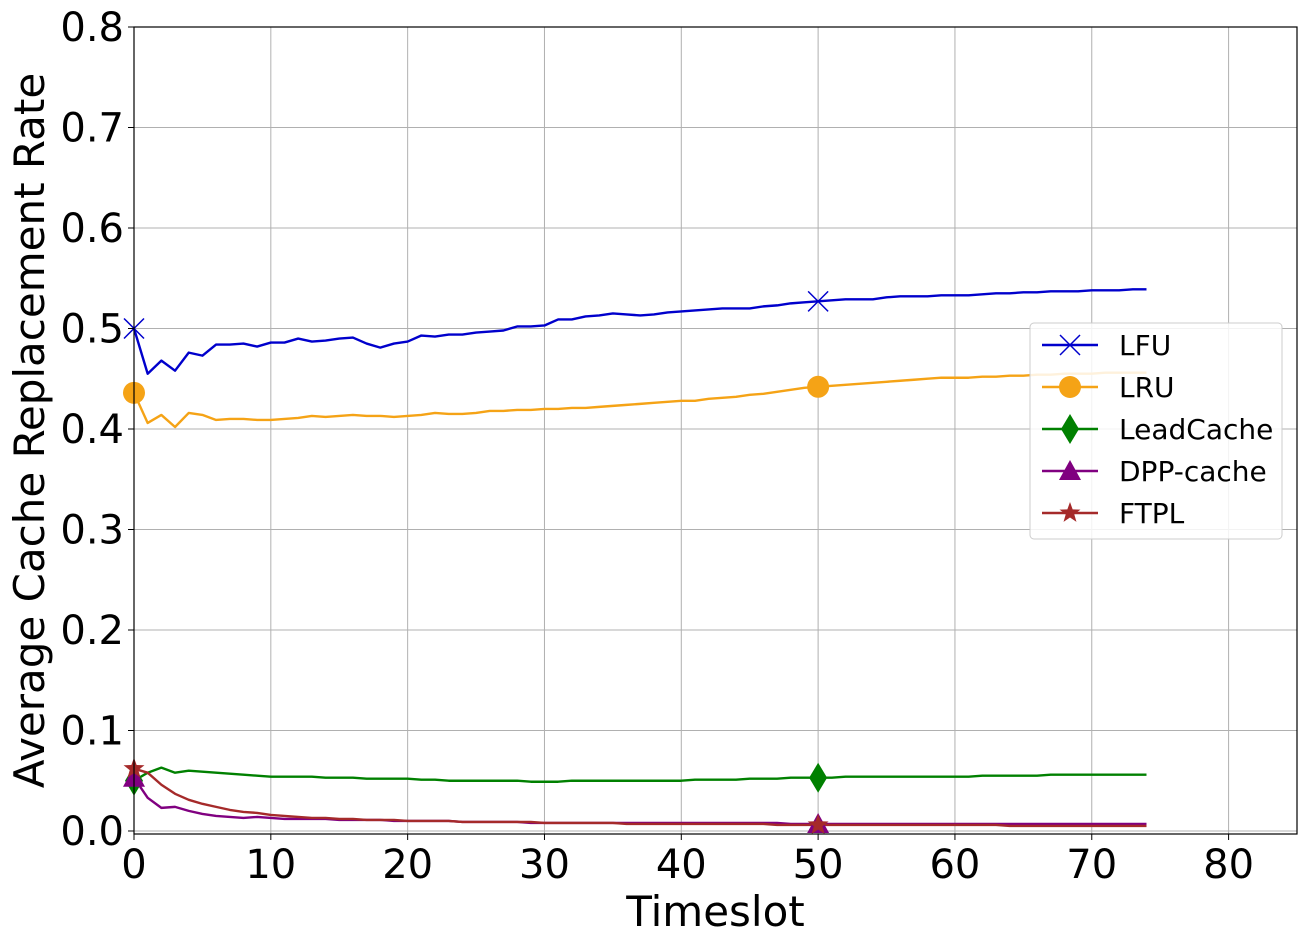 The height and width of the screenshot is (944, 1306). Describe the element at coordinates (715, 911) in the screenshot. I see `x-axis-title: Timeslot` at that location.